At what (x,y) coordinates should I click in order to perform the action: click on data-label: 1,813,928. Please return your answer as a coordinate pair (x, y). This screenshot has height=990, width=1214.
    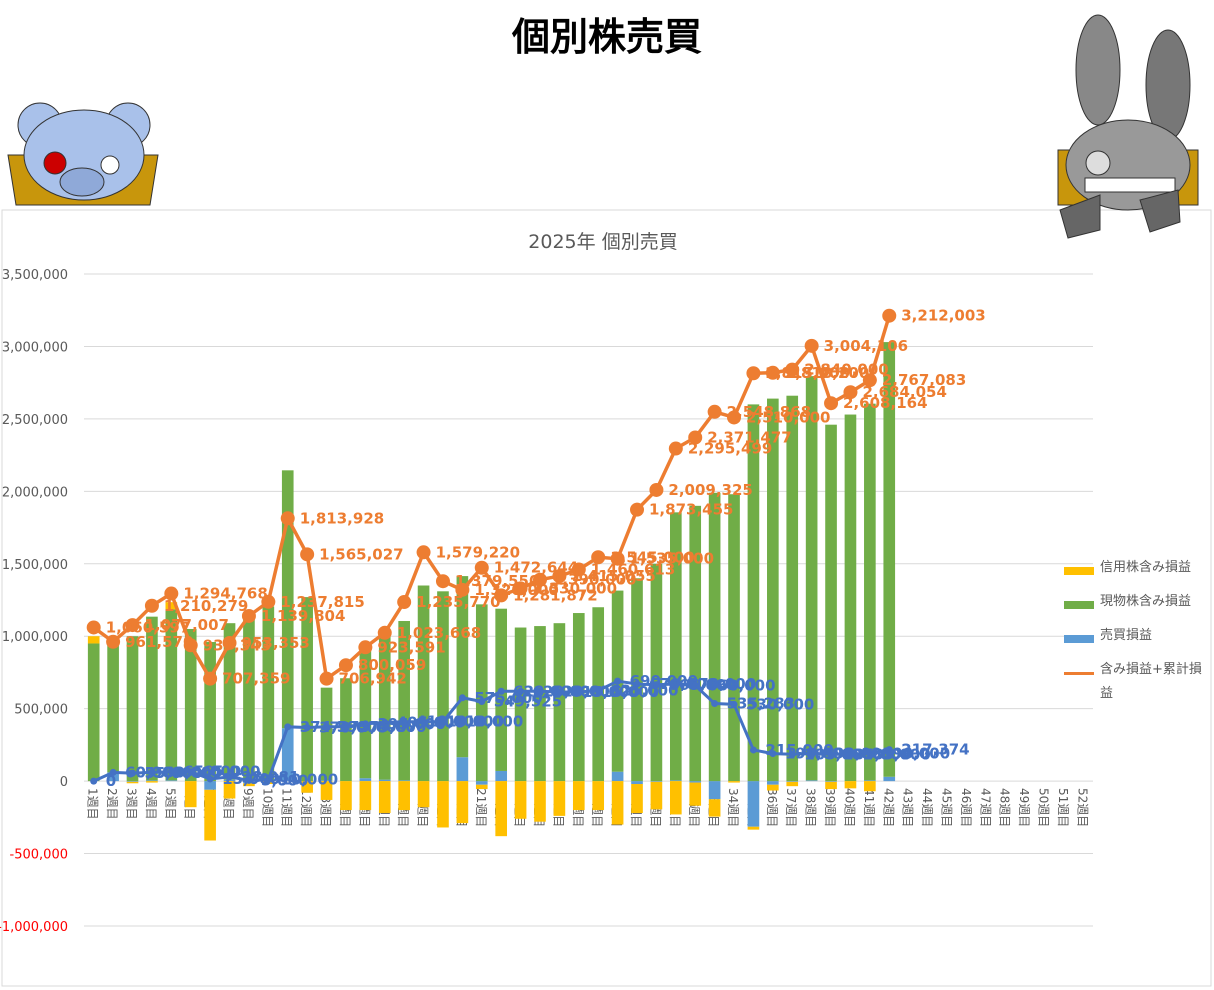
    Looking at the image, I should click on (342, 518).